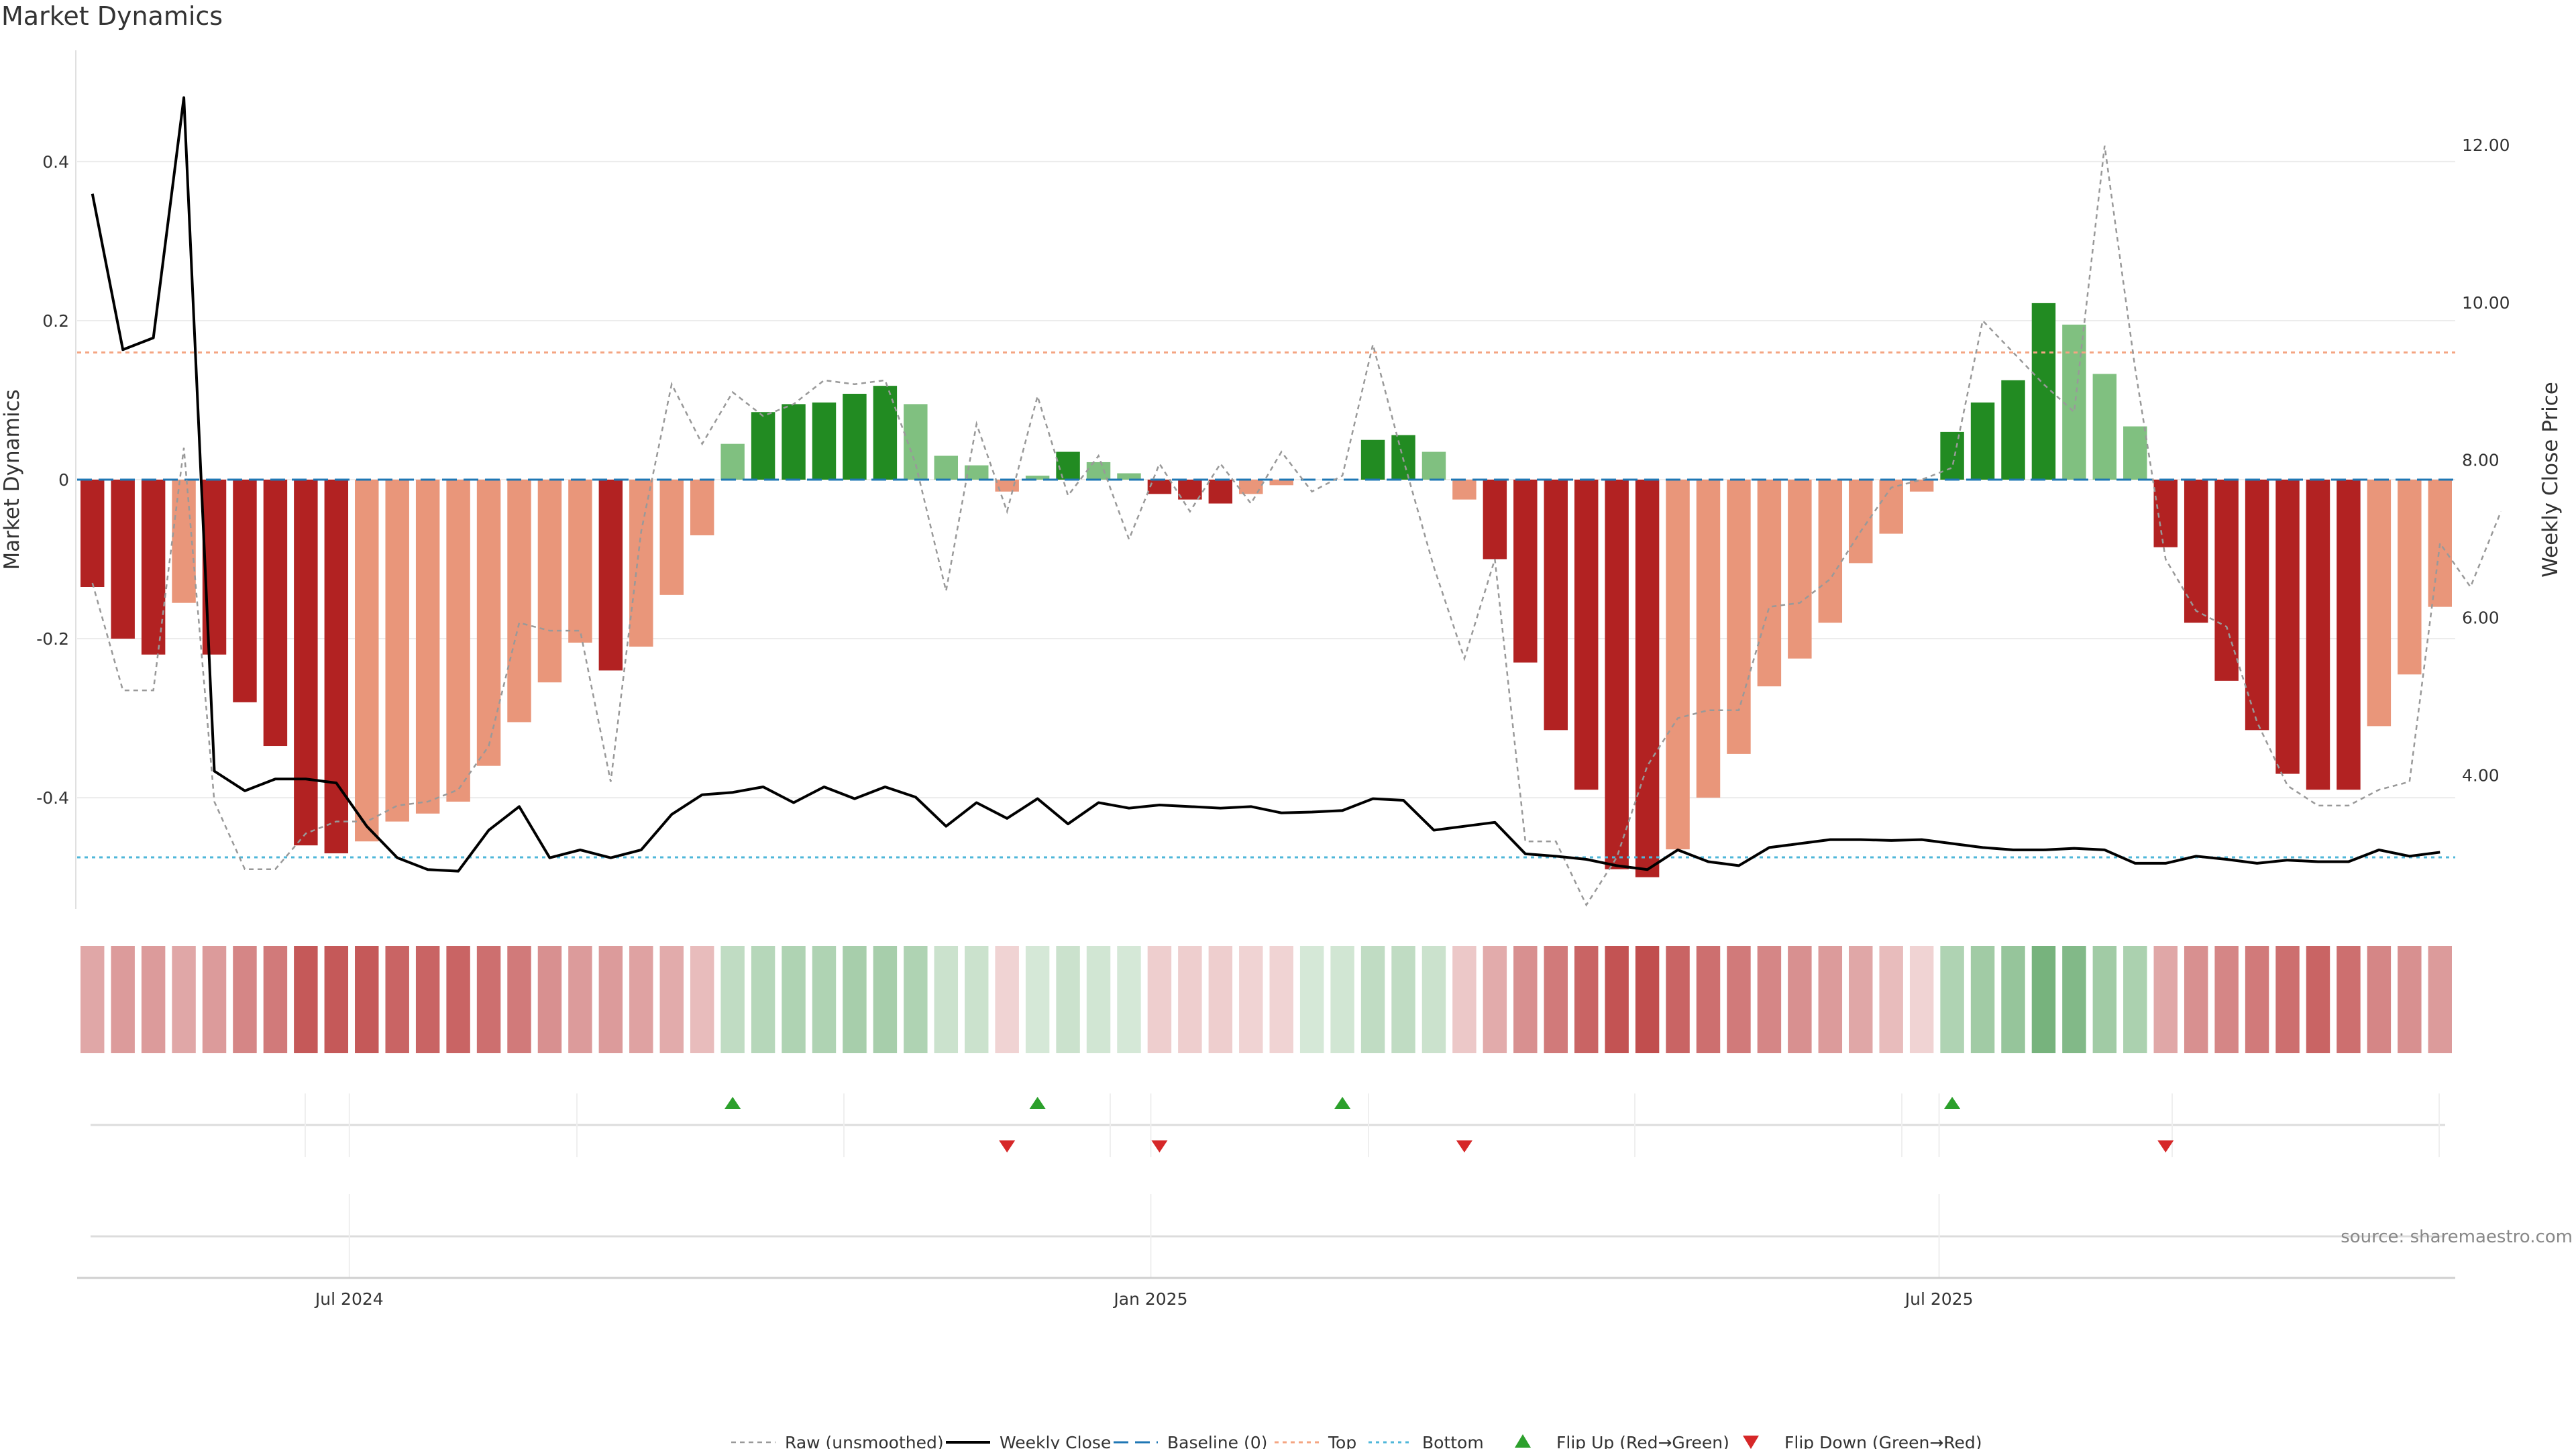 The width and height of the screenshot is (2576, 1449). Describe the element at coordinates (12, 479) in the screenshot. I see `y-left-axis-title: Market Dynamics` at that location.